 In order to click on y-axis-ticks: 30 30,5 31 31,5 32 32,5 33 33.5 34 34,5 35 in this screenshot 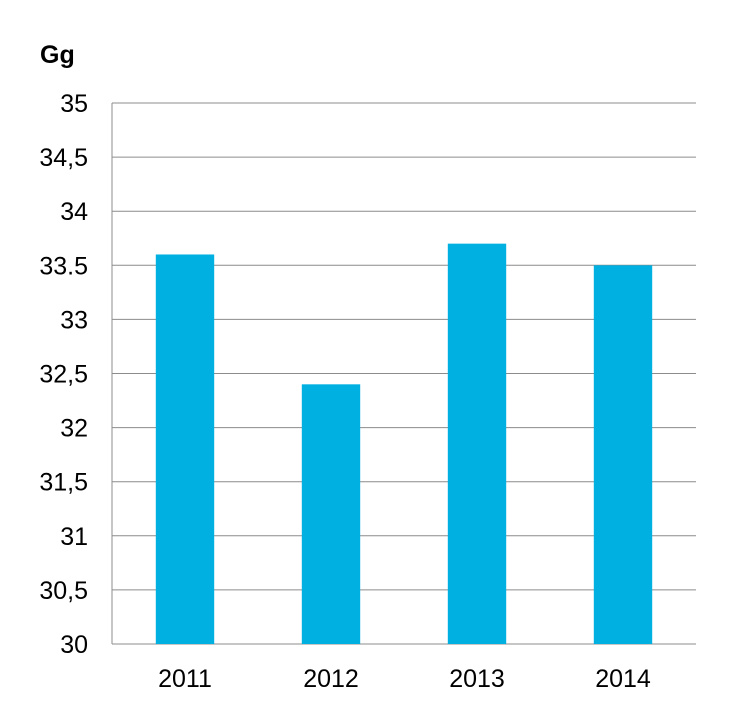, I will do `click(63, 374)`.